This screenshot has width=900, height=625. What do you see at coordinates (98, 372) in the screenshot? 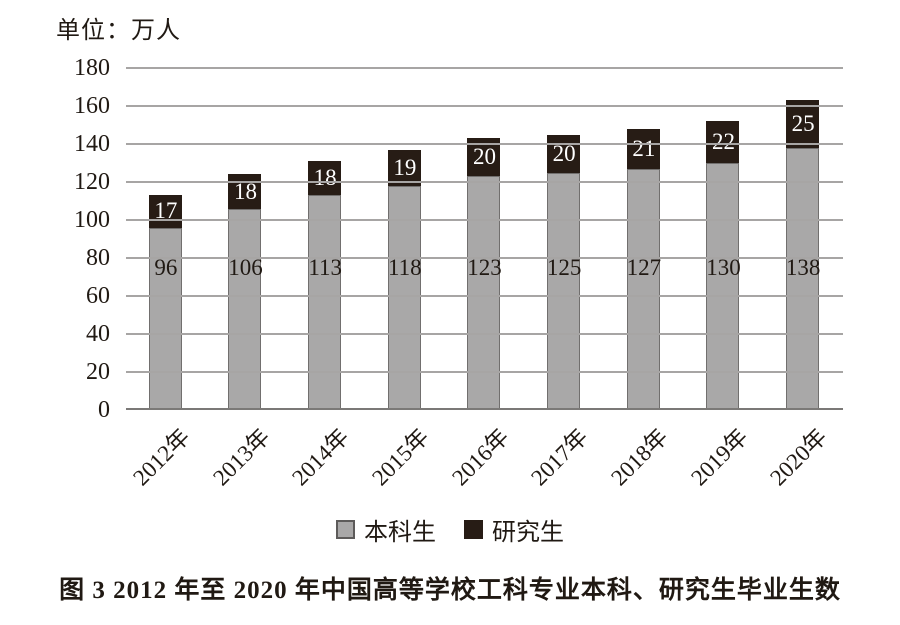
I see `y-tick-label: 20` at bounding box center [98, 372].